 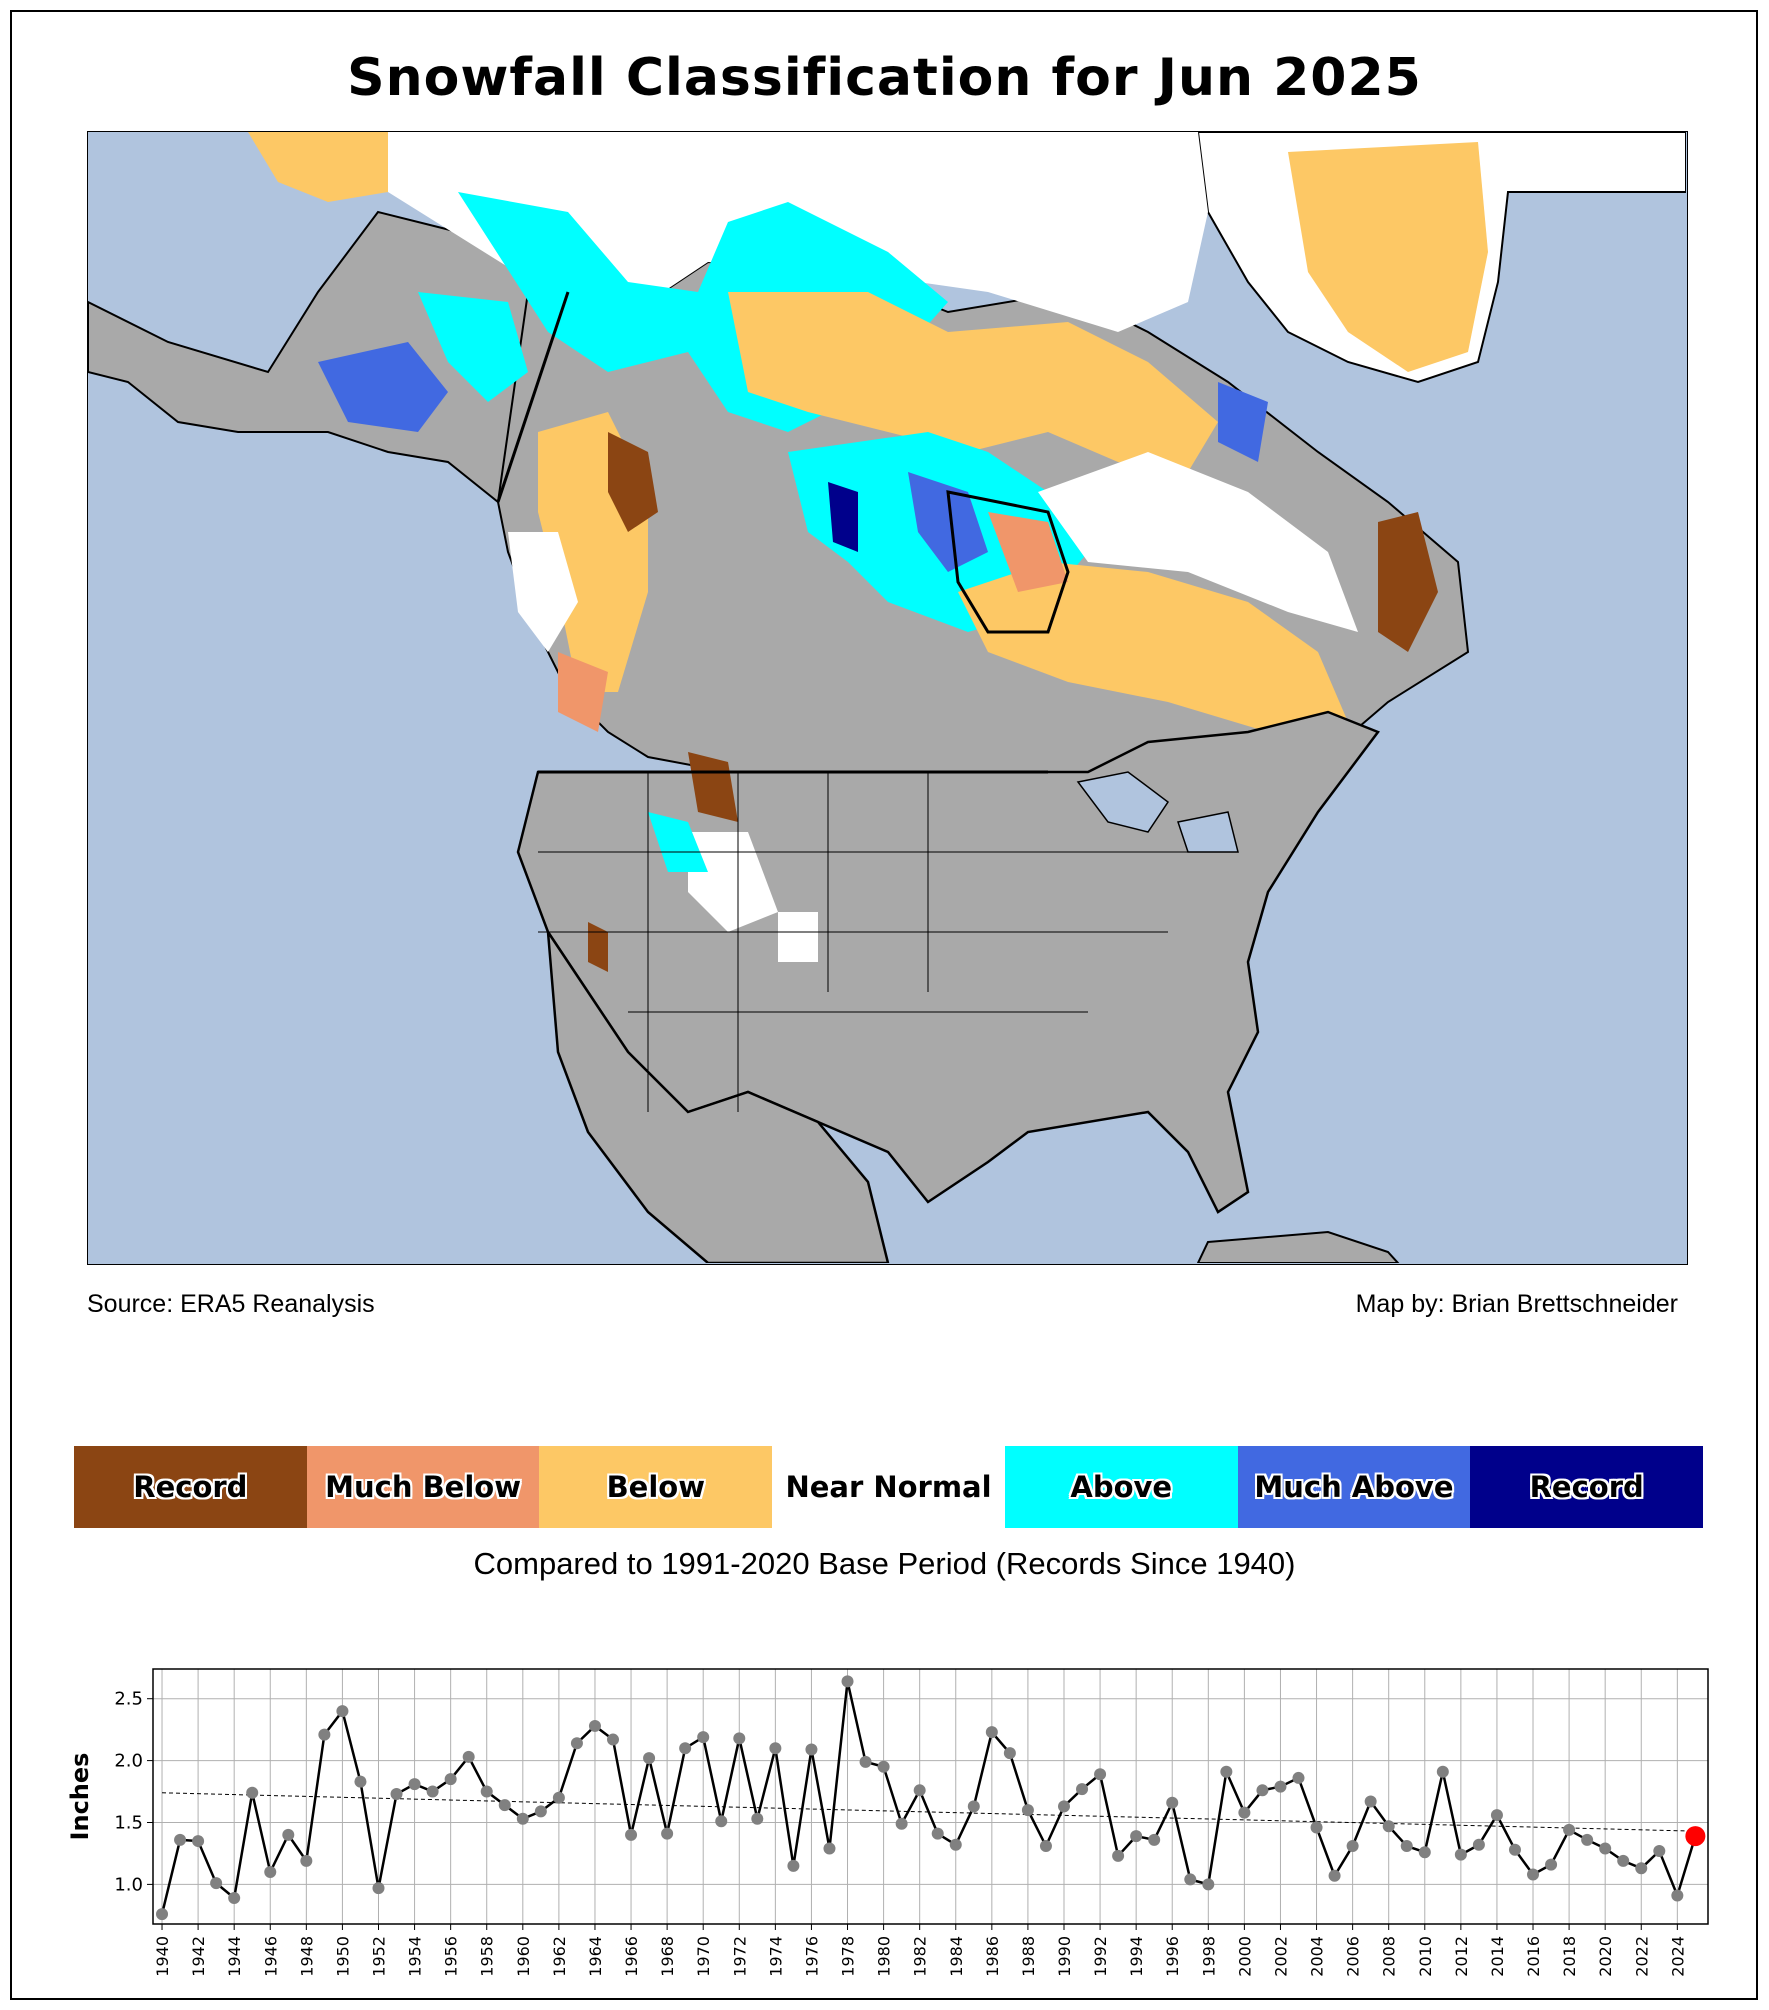 I want to click on x-tick-label: 2014, so click(x=1497, y=1956).